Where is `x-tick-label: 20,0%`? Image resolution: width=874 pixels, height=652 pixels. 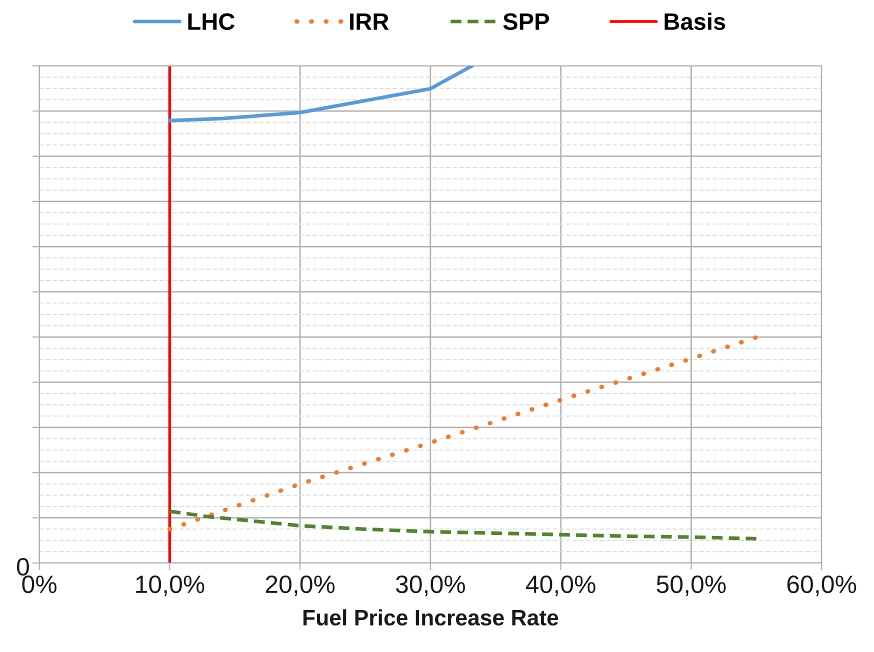 x-tick-label: 20,0% is located at coordinates (300, 585).